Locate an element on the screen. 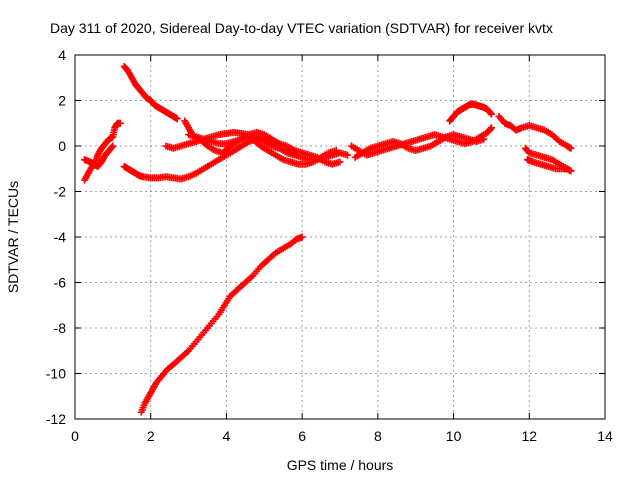 The width and height of the screenshot is (640, 480). y-tick-label: 0 is located at coordinates (62, 146).